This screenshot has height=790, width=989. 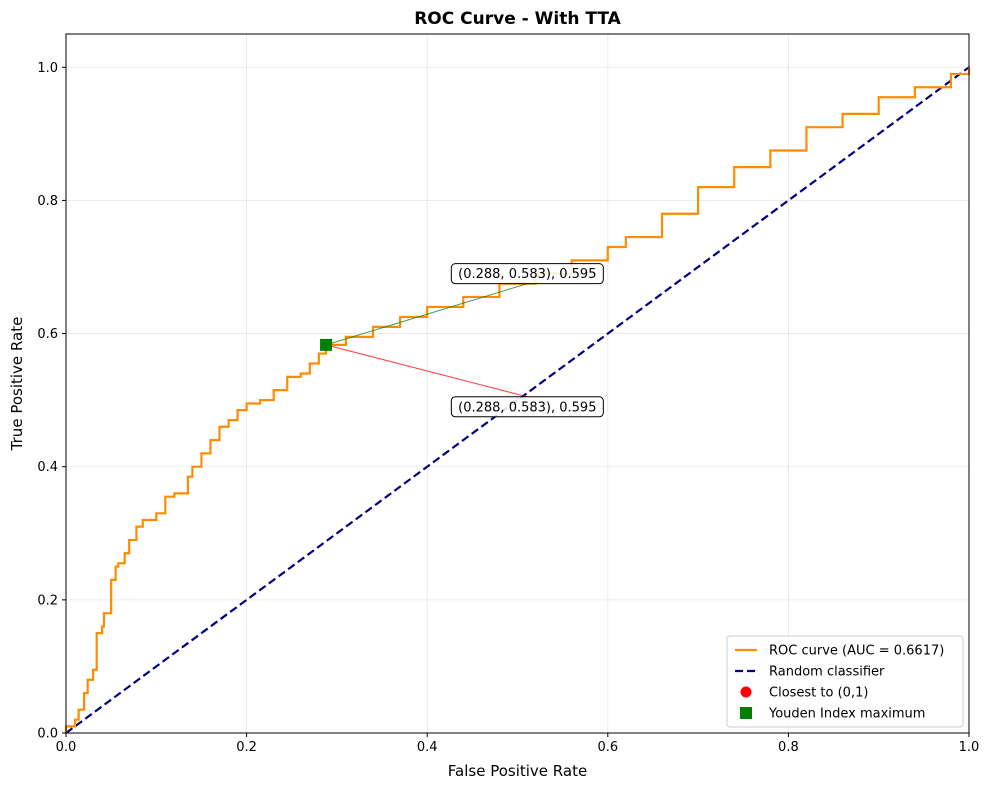 What do you see at coordinates (517, 771) in the screenshot?
I see `x-axis-label: False Positive Rate` at bounding box center [517, 771].